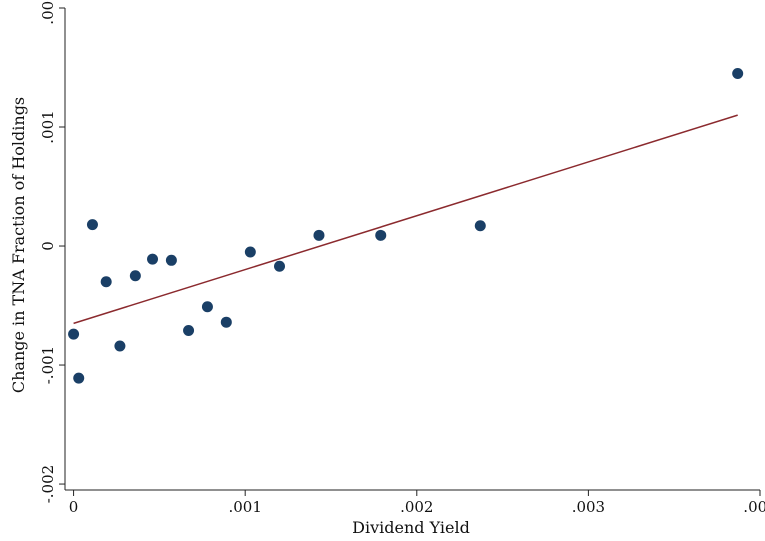 The height and width of the screenshot is (541, 765). I want to click on x-axis-label: Dividend Yield, so click(411, 527).